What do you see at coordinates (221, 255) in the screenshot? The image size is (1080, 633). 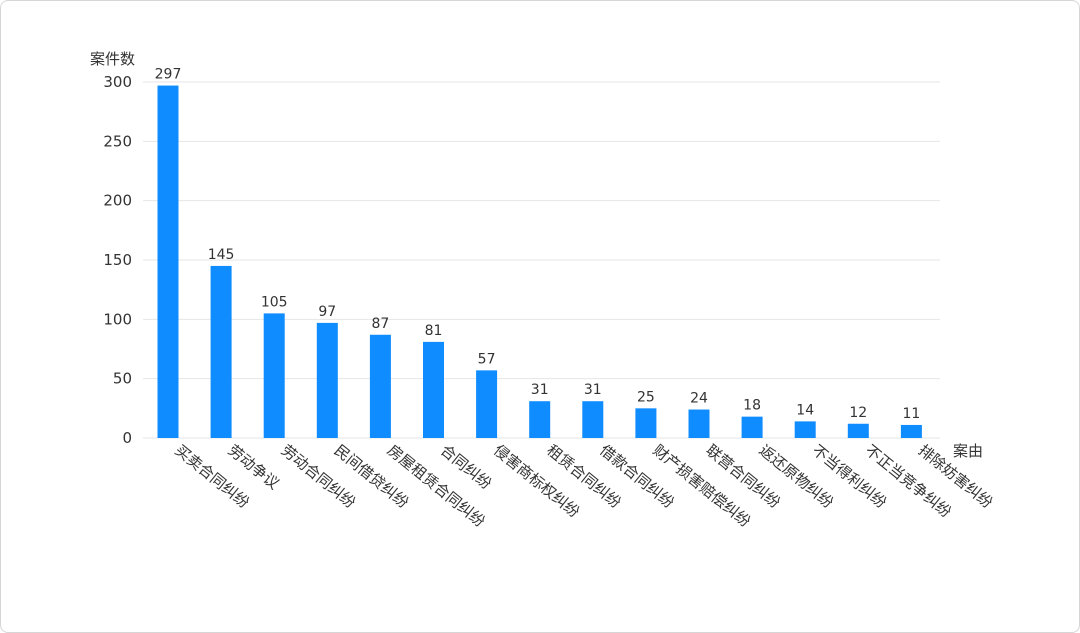 I see `data-label: 145` at bounding box center [221, 255].